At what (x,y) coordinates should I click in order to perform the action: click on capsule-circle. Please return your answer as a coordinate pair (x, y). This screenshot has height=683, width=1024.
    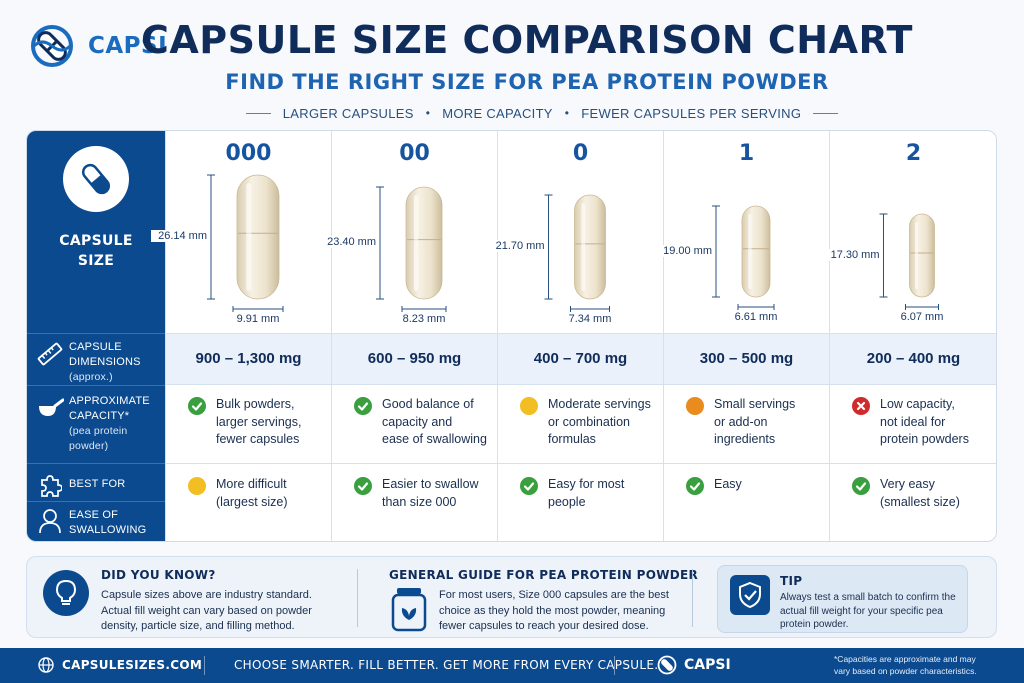
    Looking at the image, I should click on (96, 179).